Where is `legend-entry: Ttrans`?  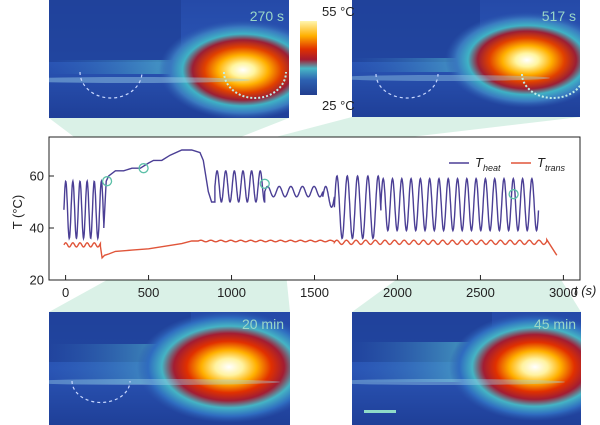 legend-entry: Ttrans is located at coordinates (551, 164).